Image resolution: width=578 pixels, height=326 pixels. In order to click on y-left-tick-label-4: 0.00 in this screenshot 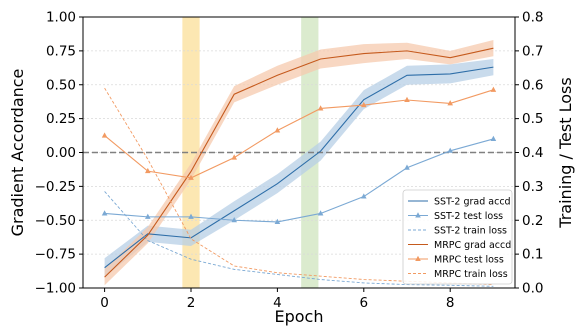, I will do `click(61, 153)`.